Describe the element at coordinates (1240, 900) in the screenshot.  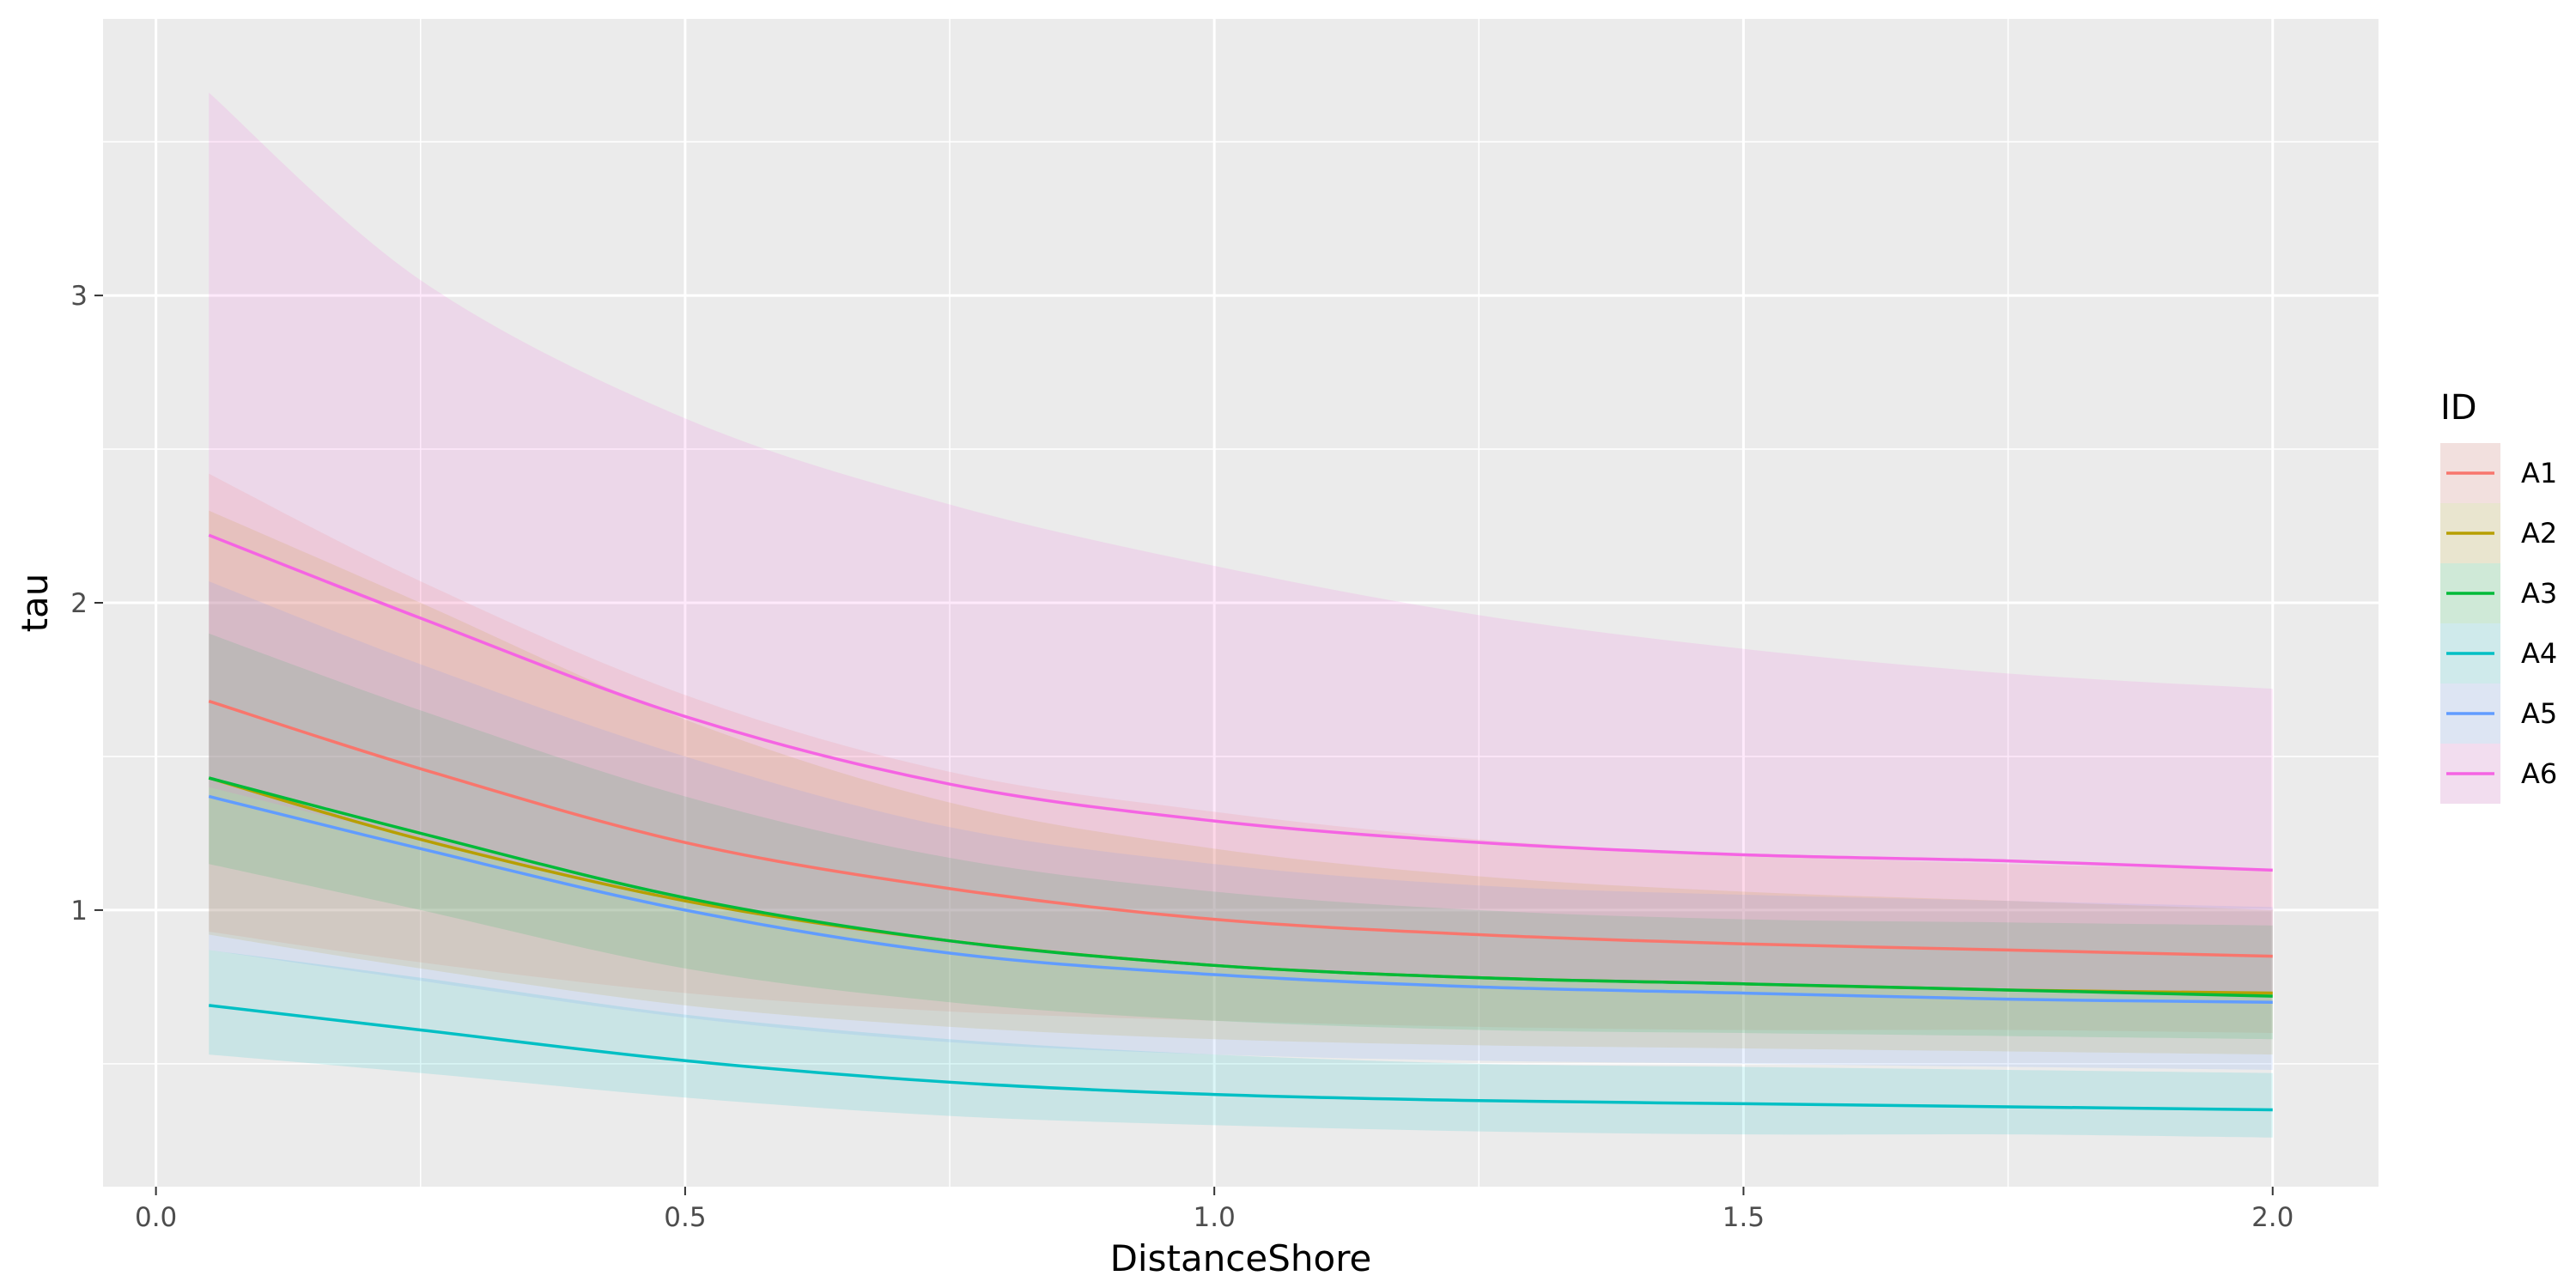
I see `line-a5` at that location.